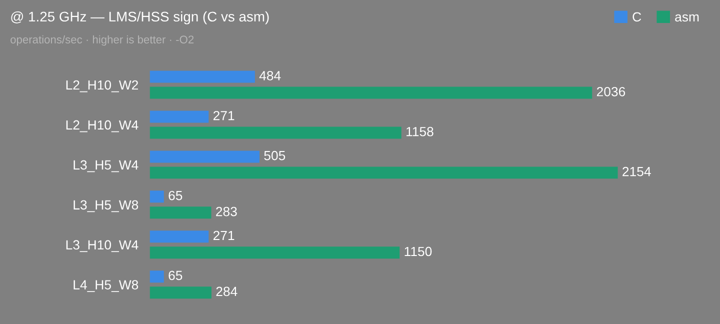  What do you see at coordinates (106, 286) in the screenshot?
I see `y-tick-label: L4_H5_W8` at bounding box center [106, 286].